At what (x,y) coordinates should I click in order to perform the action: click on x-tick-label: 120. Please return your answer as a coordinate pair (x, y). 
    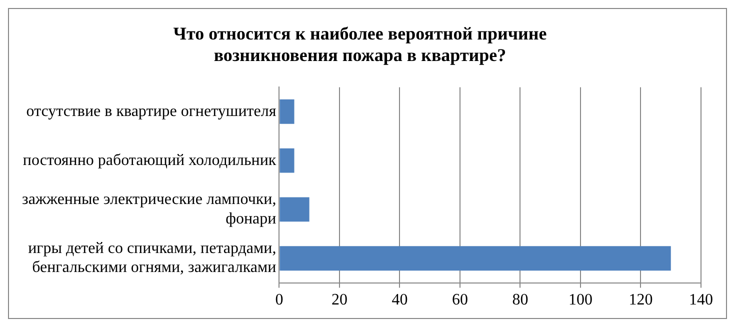
    Looking at the image, I should click on (640, 300).